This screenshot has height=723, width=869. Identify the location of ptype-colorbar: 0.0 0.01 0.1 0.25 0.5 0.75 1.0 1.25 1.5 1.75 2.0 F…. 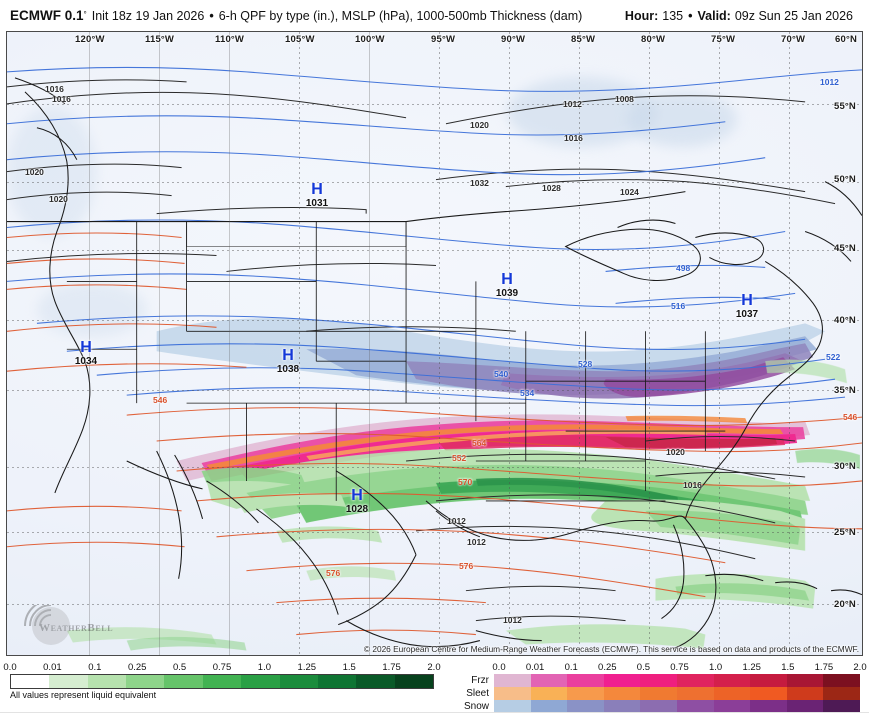
(659, 687).